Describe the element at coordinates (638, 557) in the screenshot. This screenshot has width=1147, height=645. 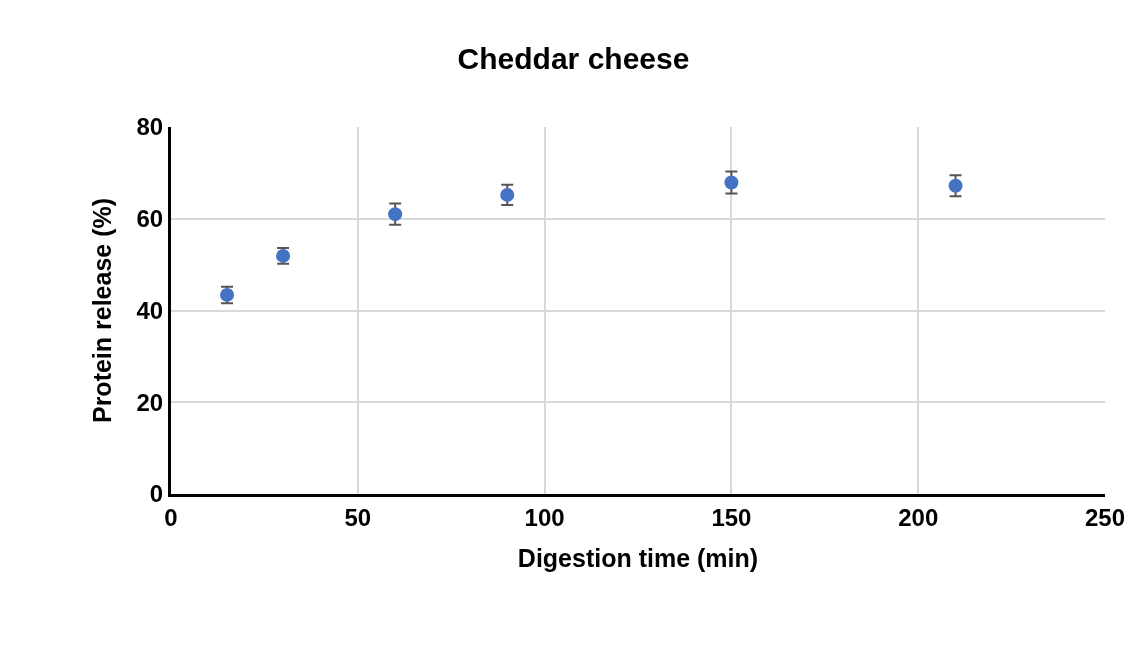
I see `x-axis-title: Digestion time (min)` at that location.